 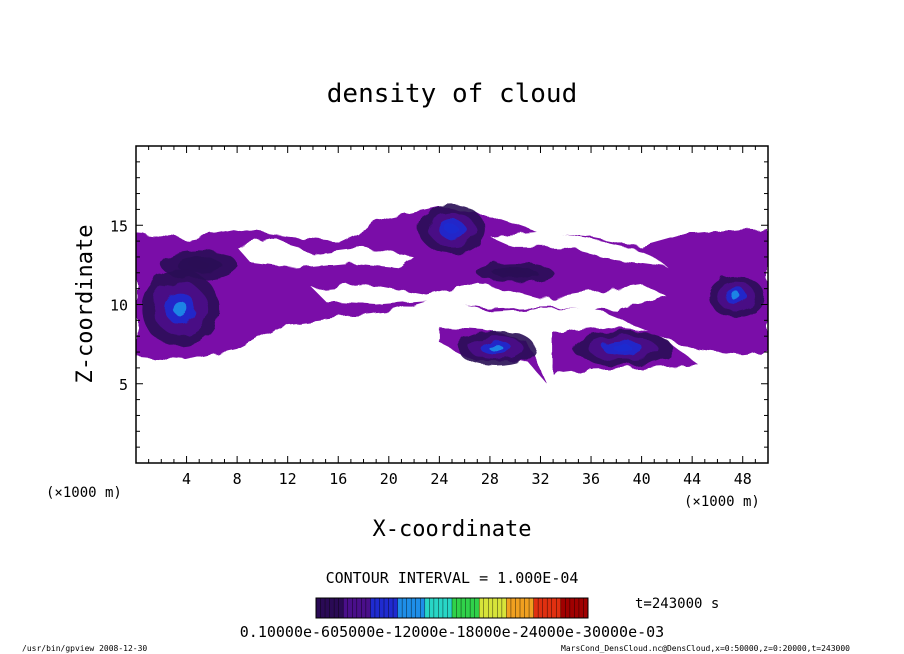 What do you see at coordinates (496, 348) in the screenshot?
I see `density-cell-low-cell-a` at bounding box center [496, 348].